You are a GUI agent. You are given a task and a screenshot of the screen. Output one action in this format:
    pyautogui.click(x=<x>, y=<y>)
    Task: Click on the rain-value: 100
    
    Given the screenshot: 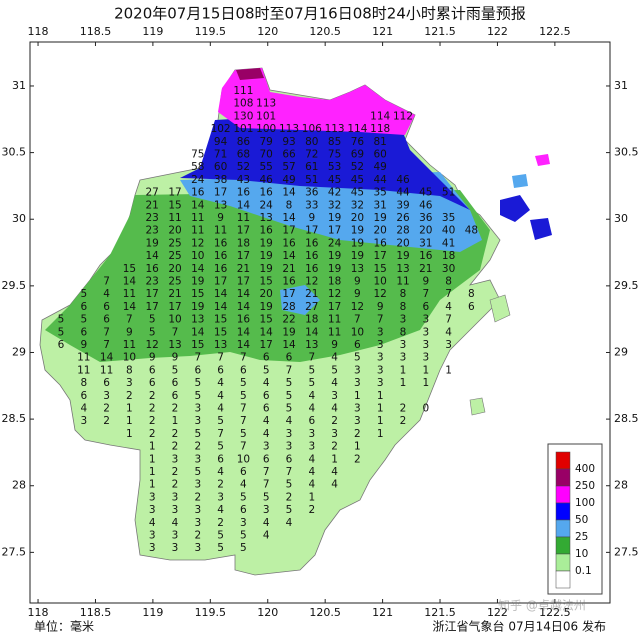 What is the action you would take?
    pyautogui.click(x=266, y=129)
    